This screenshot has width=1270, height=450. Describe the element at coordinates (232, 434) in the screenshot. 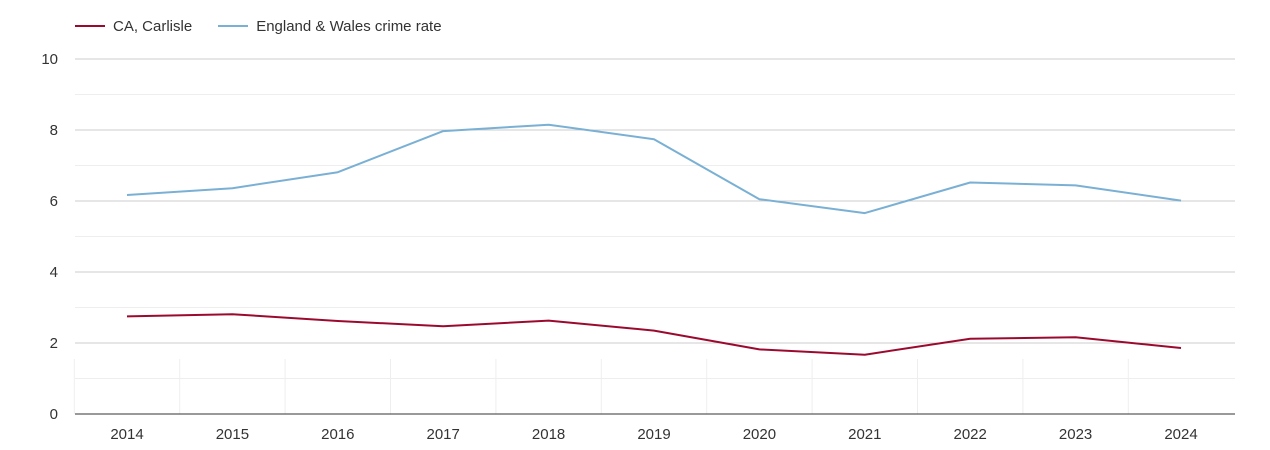

I see `x-tick-label: 2015` at that location.